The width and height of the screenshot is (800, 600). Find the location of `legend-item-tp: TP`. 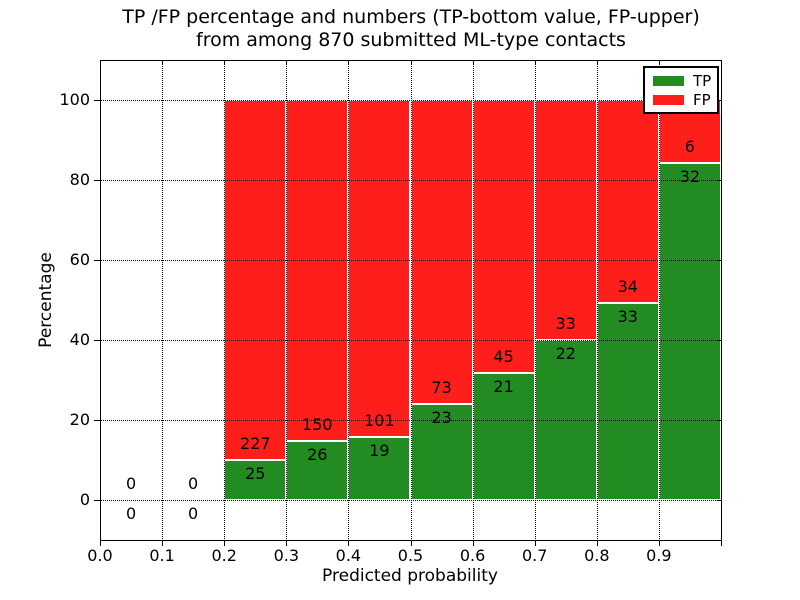

legend-item-tp: TP is located at coordinates (681, 80).